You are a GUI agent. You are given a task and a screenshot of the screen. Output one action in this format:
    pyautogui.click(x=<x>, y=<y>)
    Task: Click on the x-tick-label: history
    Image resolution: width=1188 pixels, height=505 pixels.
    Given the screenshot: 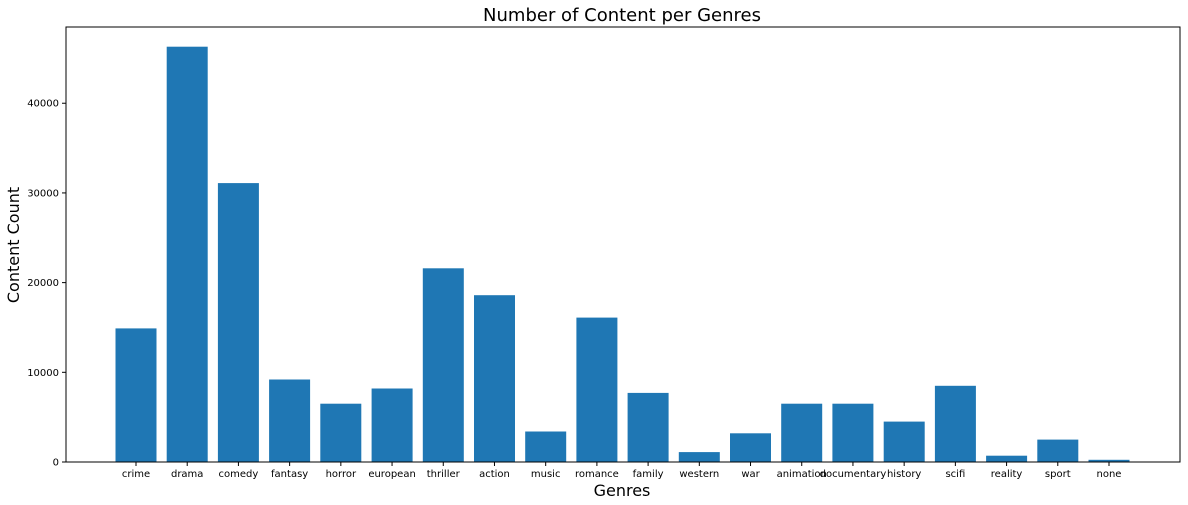 What is the action you would take?
    pyautogui.click(x=904, y=474)
    